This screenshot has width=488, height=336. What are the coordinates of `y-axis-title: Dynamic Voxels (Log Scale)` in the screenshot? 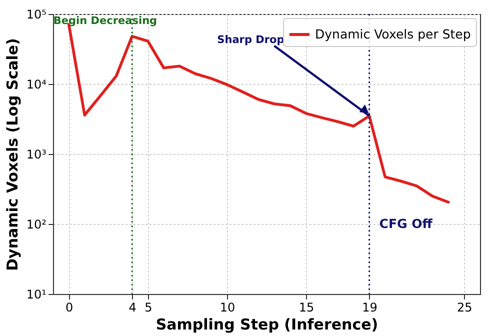 It's located at (12, 154).